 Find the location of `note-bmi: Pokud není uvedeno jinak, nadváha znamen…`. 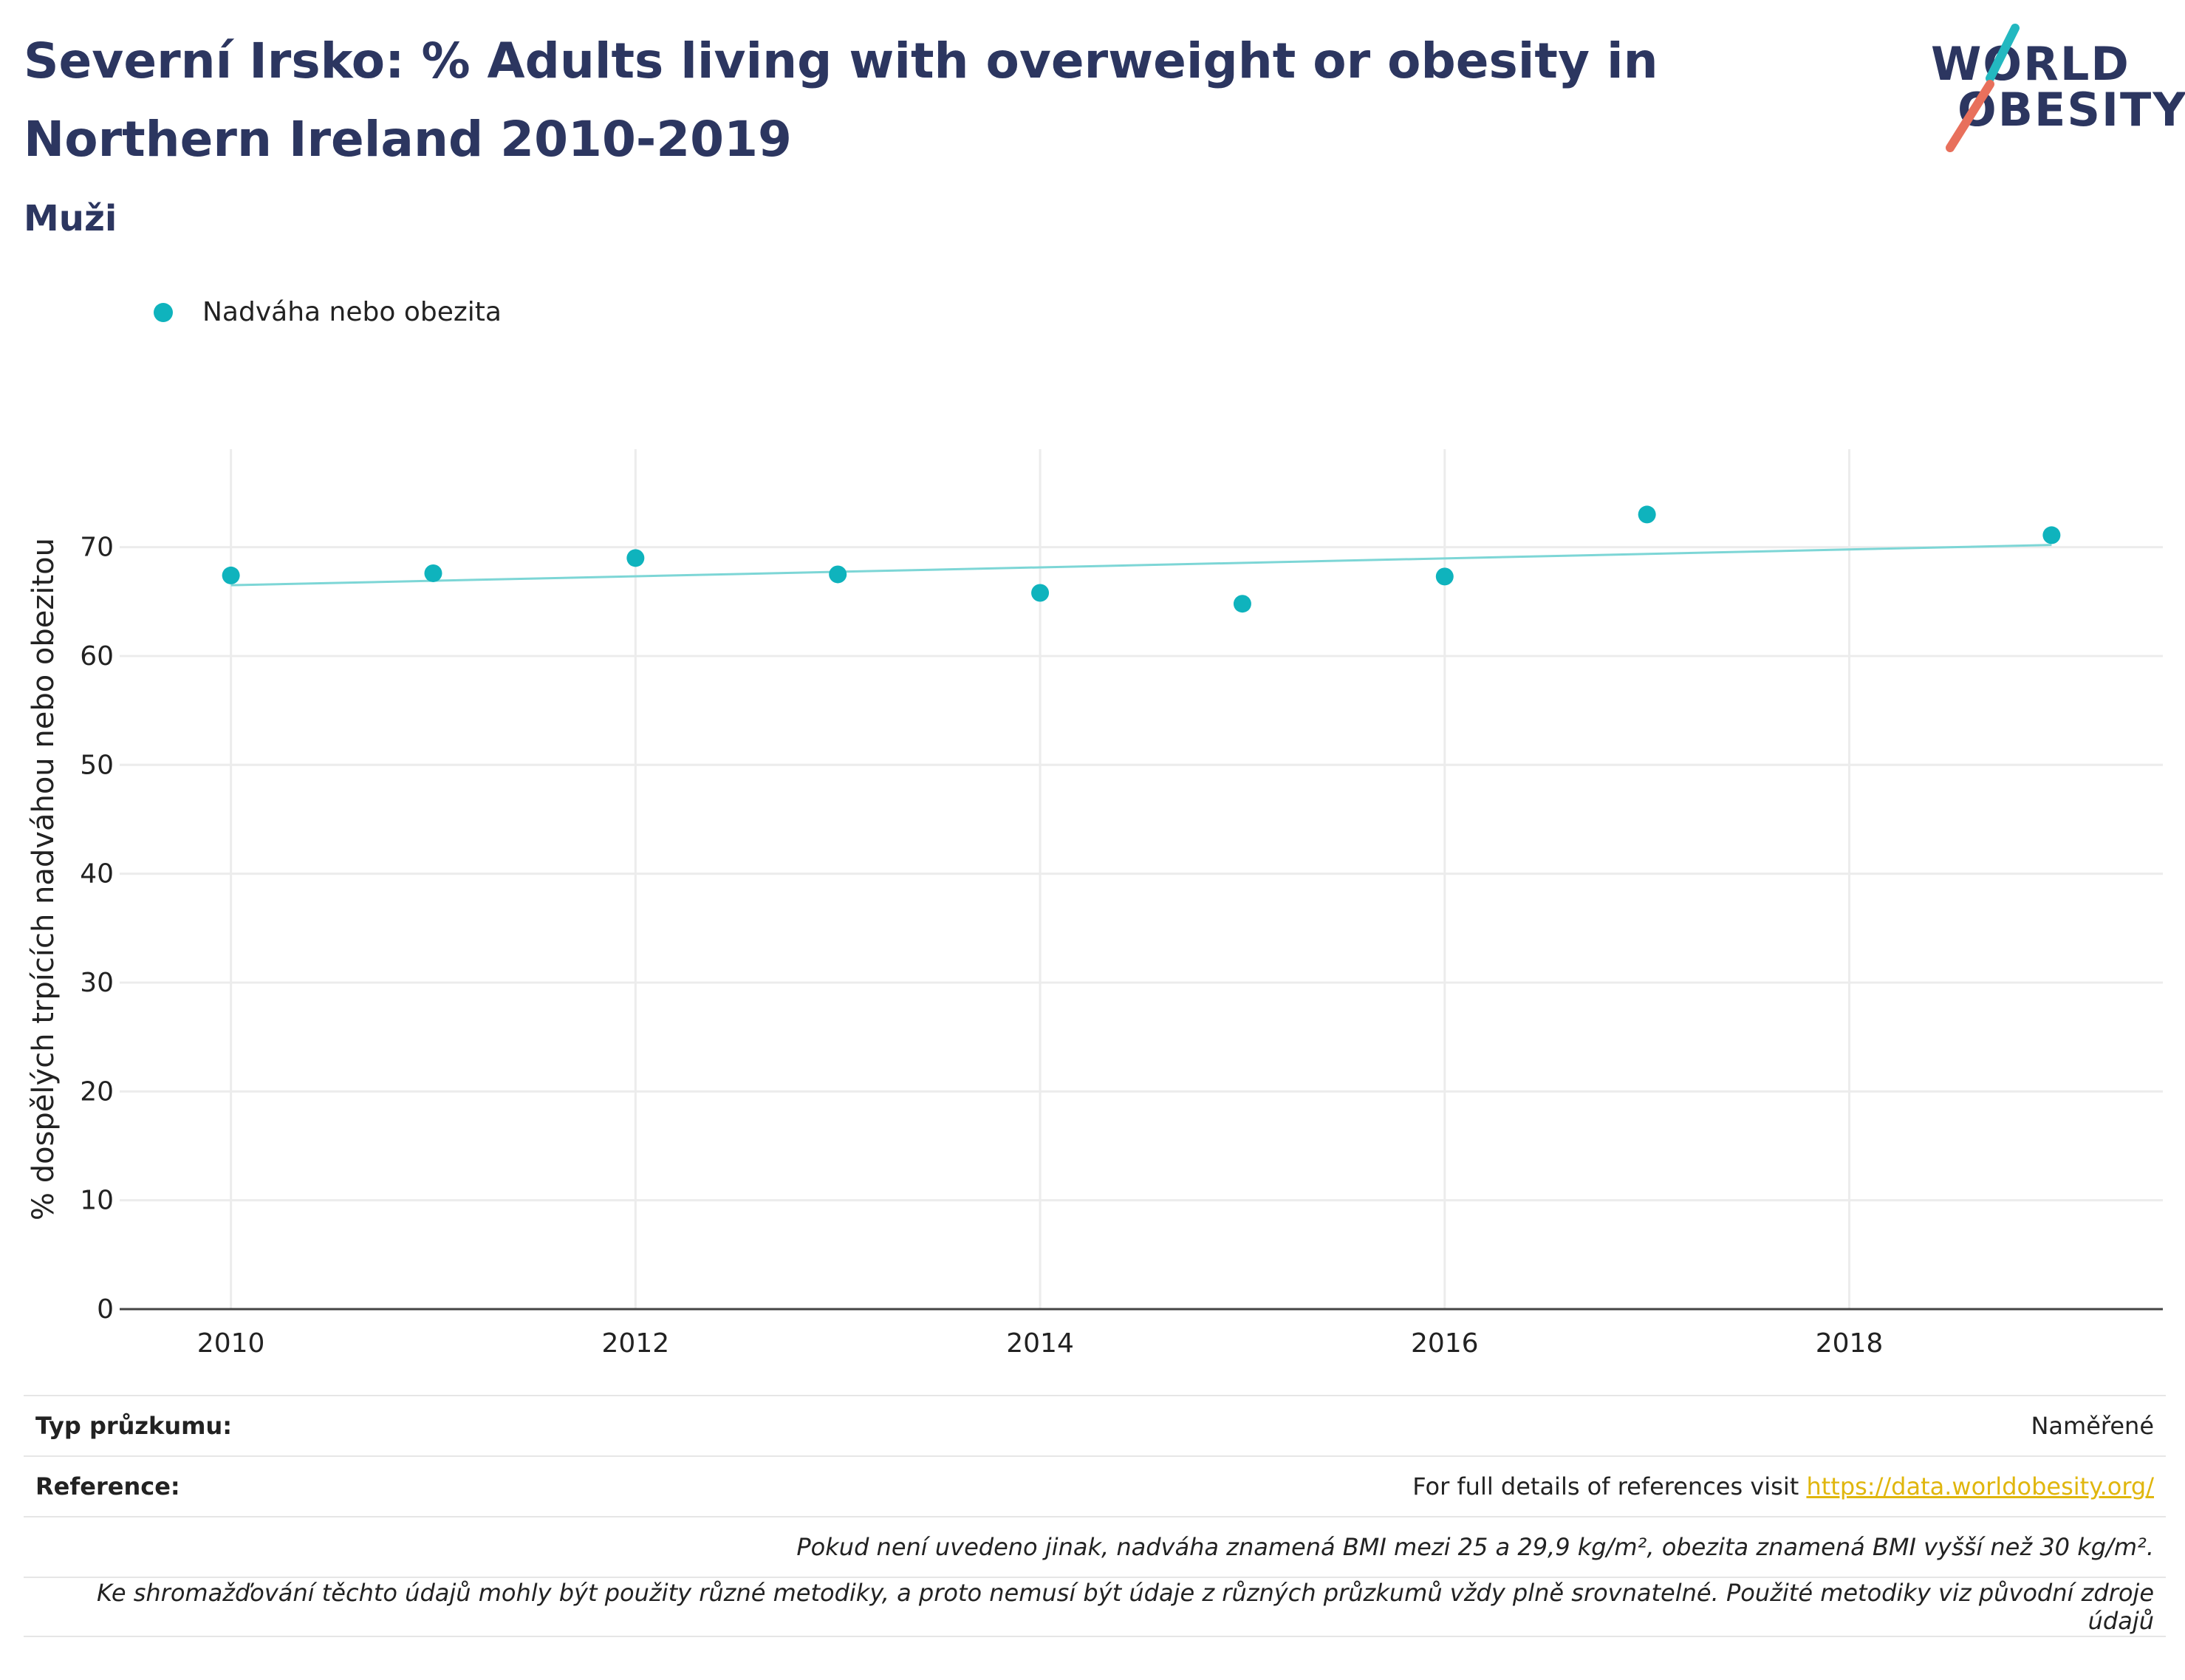

note-bmi: Pokud není uvedeno jinak, nadváha znamen… is located at coordinates (1475, 1547).